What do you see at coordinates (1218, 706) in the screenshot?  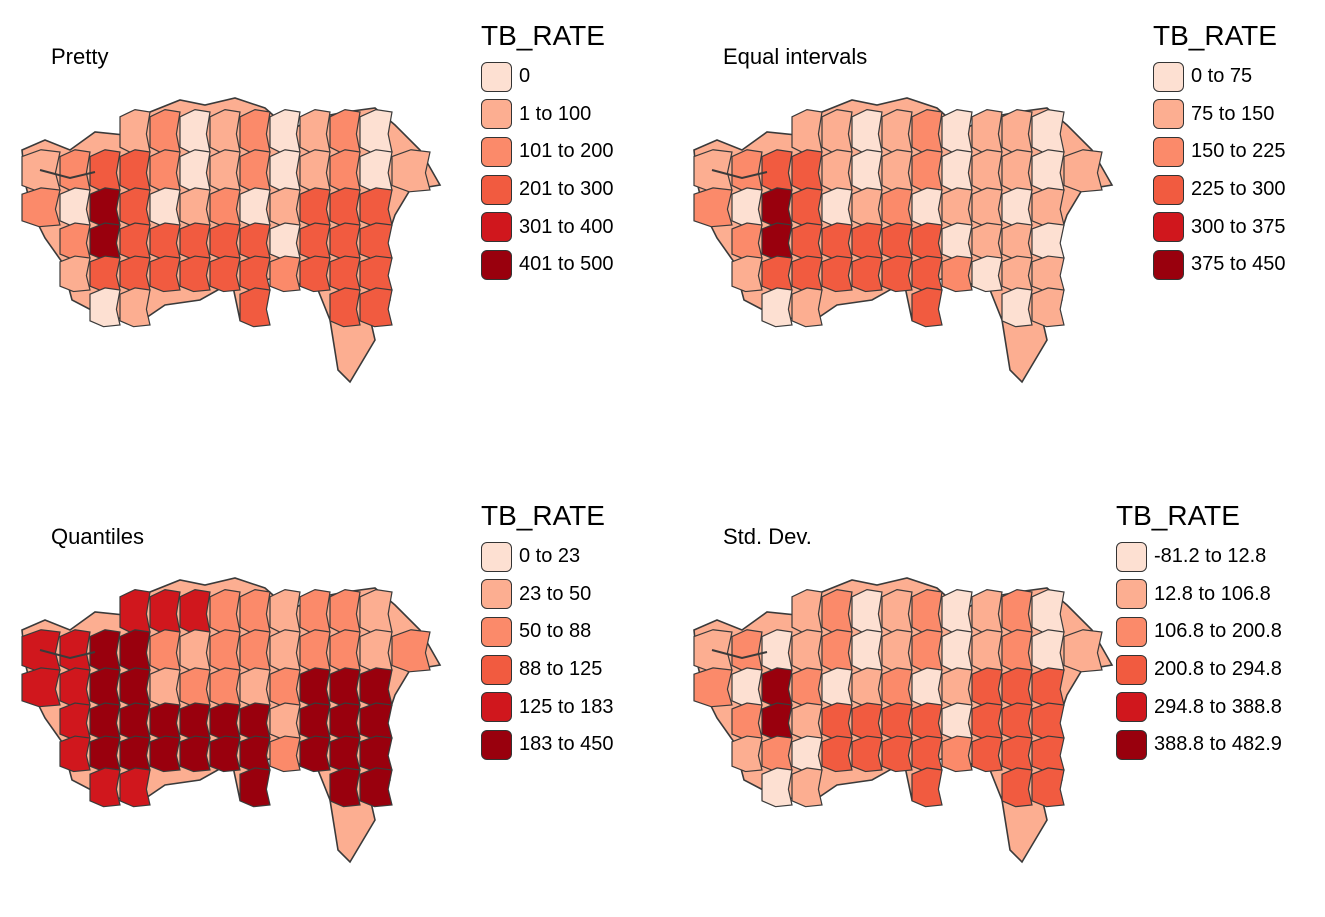 I see `legend-label: 294.8 to 388.8` at bounding box center [1218, 706].